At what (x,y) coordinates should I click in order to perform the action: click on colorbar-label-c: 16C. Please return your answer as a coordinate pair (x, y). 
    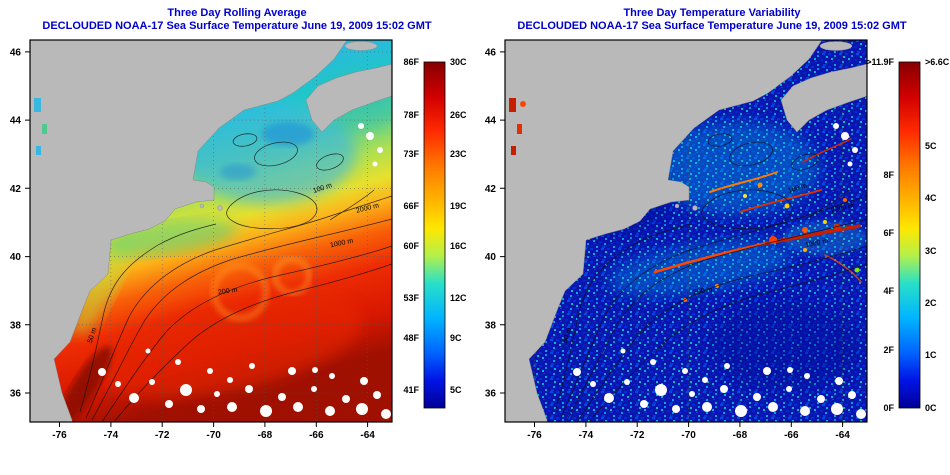
    Looking at the image, I should click on (458, 246).